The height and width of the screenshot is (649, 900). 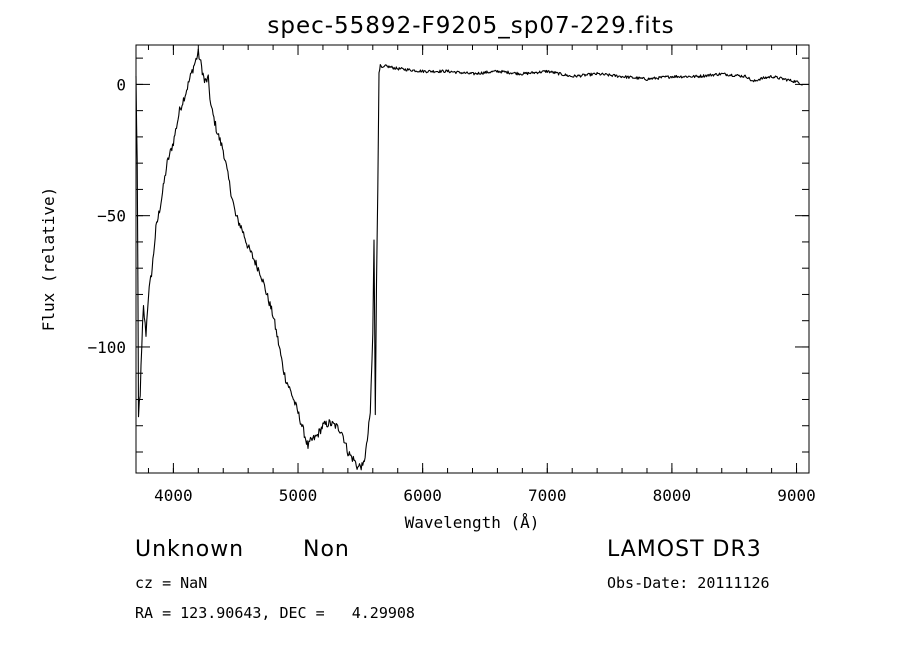 What do you see at coordinates (422, 495) in the screenshot?
I see `x-tick-label: 6000` at bounding box center [422, 495].